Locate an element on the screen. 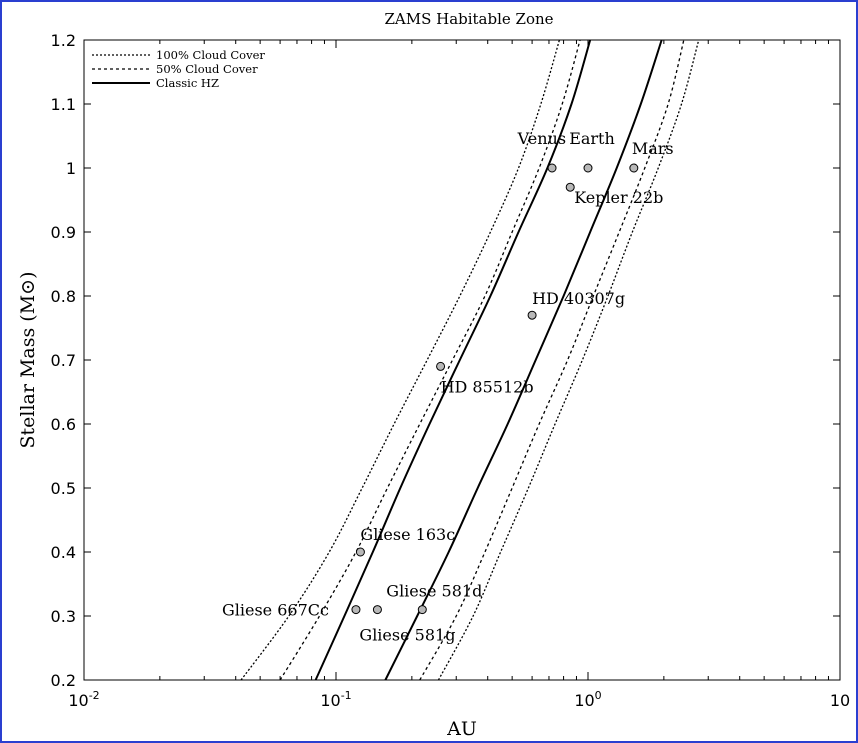  legend-label: 100% Cloud Cover is located at coordinates (210, 55).